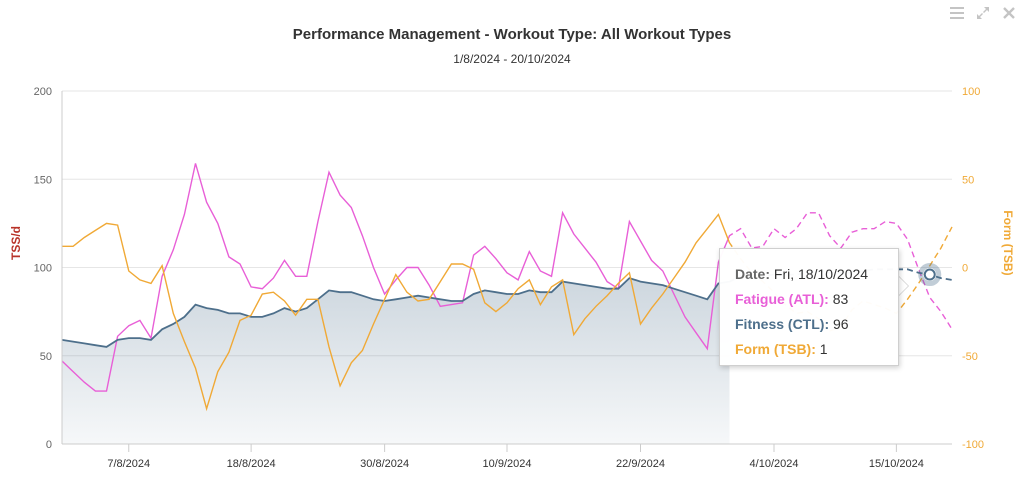  I want to click on tooltip-fatigue-value: 83, so click(840, 299).